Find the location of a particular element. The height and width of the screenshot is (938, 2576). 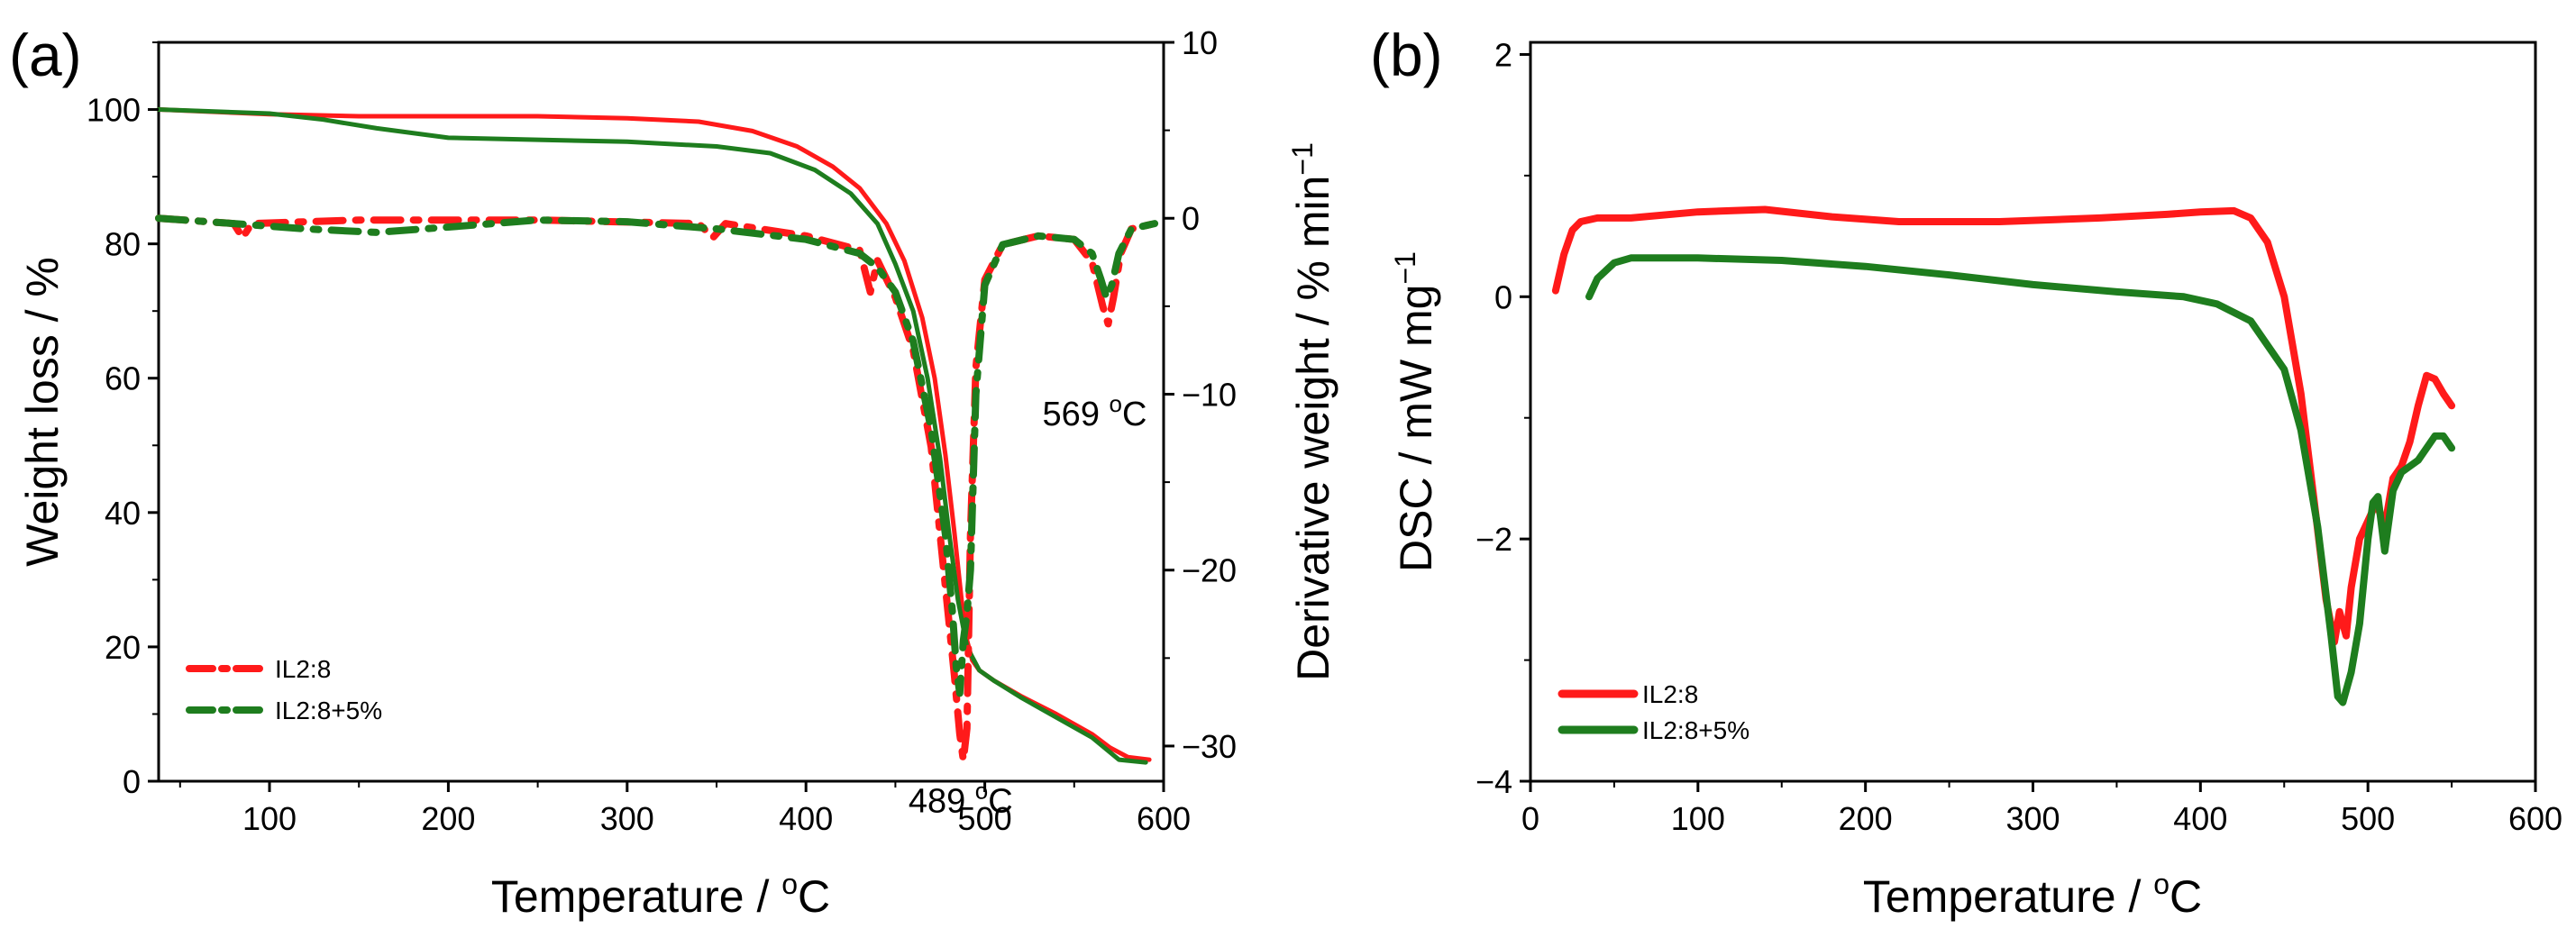

panel-b-x-axis-title: Temperature / oC is located at coordinates (2033, 895).